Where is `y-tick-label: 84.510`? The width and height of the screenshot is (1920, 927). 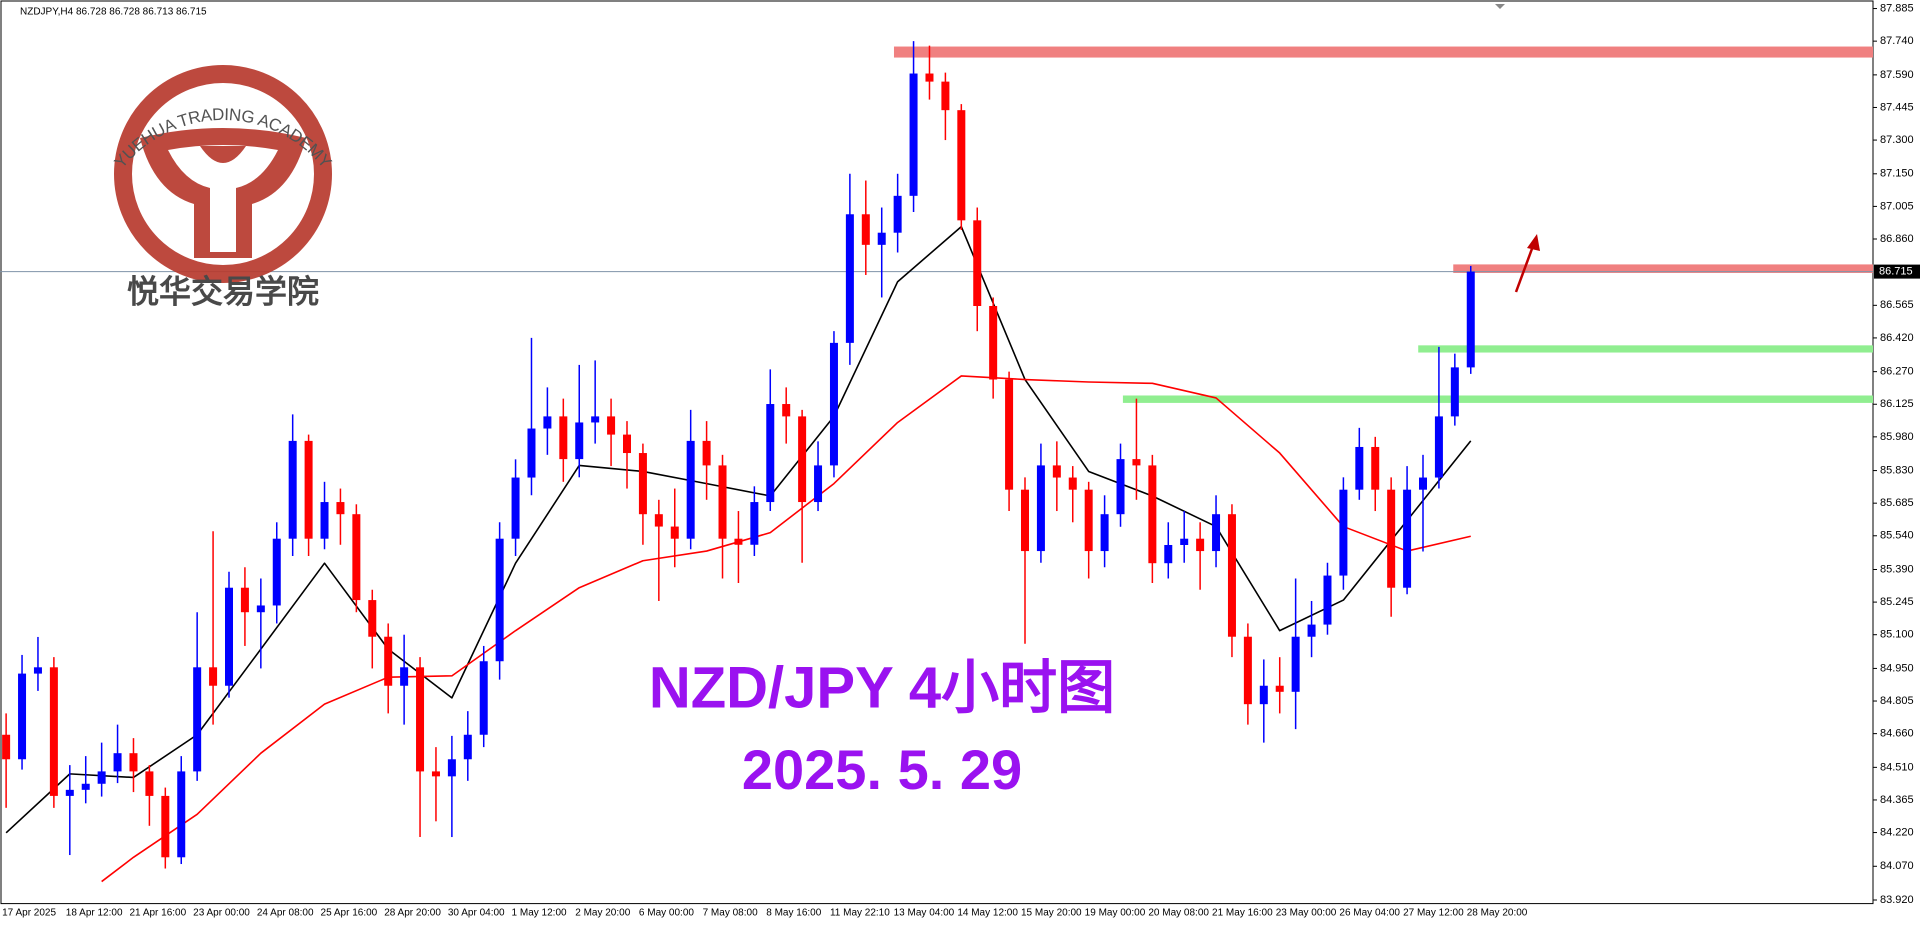
y-tick-label: 84.510 is located at coordinates (1897, 767).